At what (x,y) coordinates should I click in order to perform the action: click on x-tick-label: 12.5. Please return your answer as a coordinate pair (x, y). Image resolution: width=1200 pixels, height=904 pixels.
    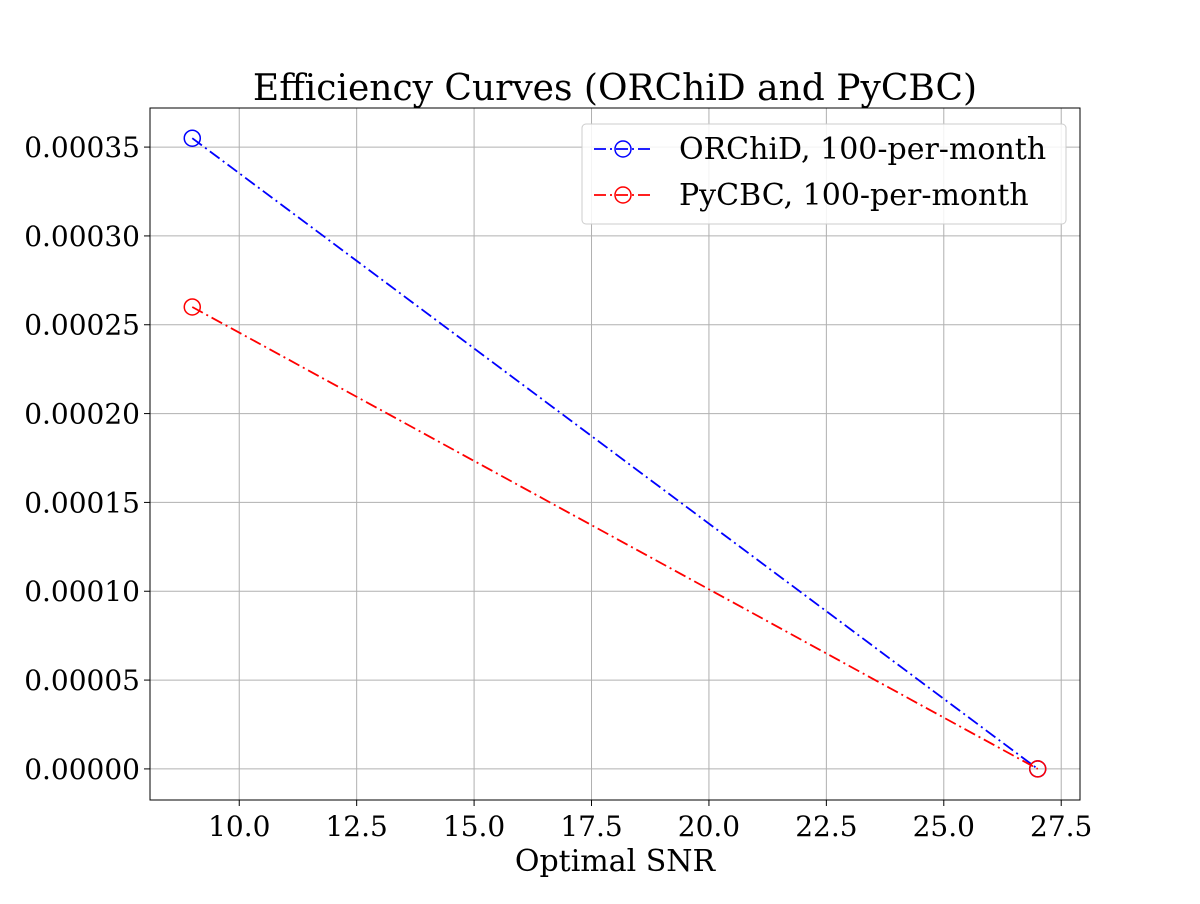
    Looking at the image, I should click on (356, 826).